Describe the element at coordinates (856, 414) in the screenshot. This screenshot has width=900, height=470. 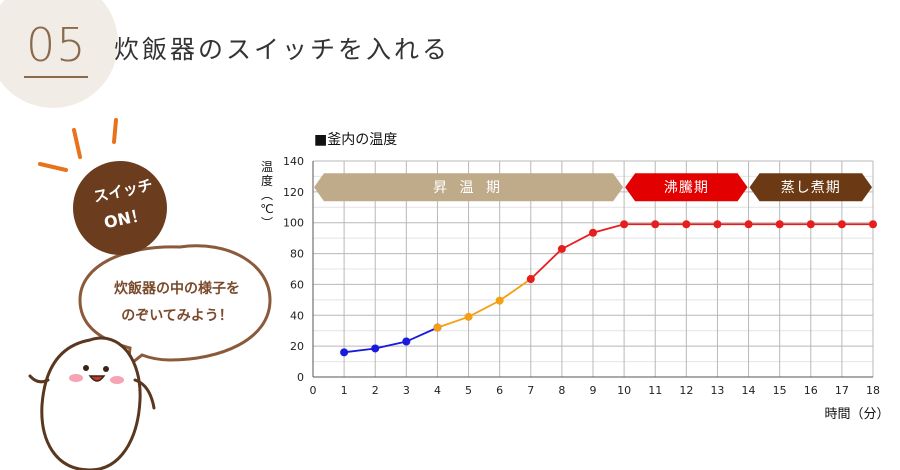
I see `x-axis-label: 時間（分）` at that location.